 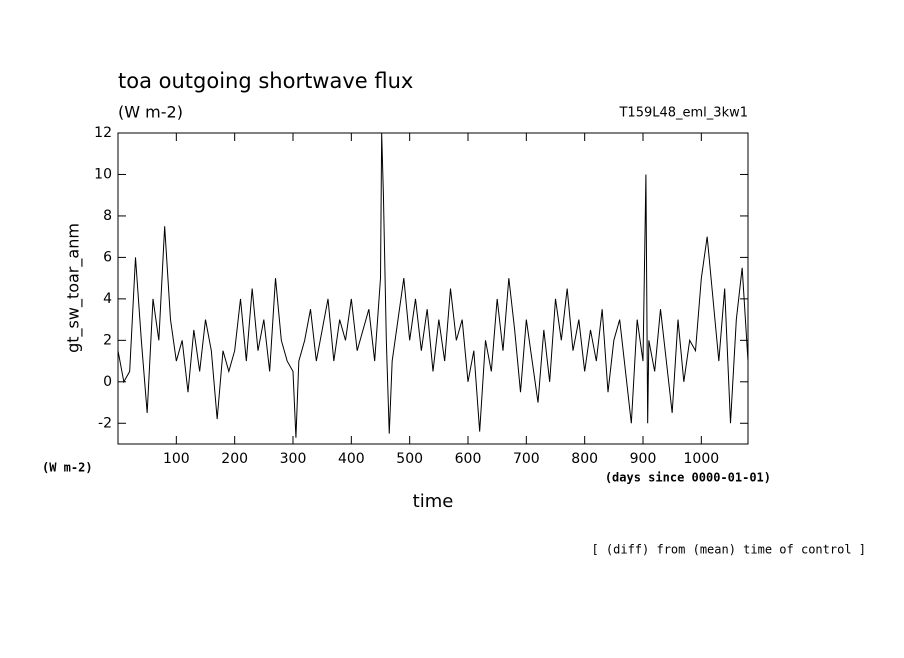 What do you see at coordinates (683, 113) in the screenshot?
I see `run-name: T159L48_eml_3kw1` at bounding box center [683, 113].